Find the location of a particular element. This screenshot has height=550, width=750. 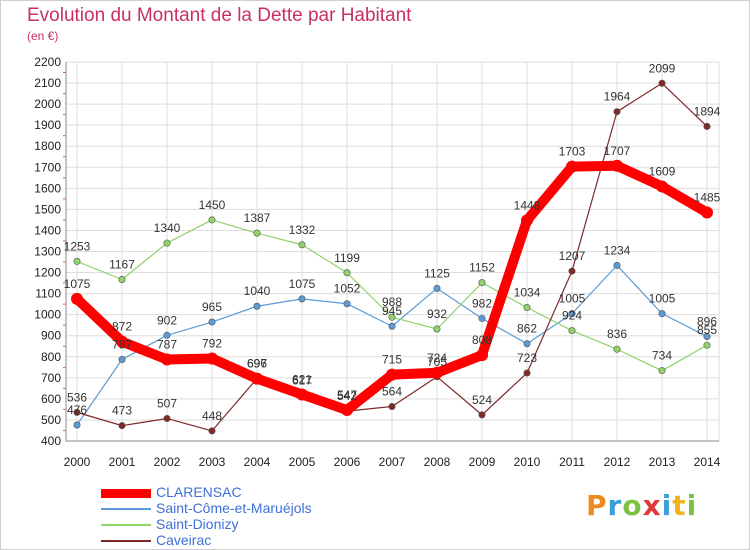

data-label: 1964 is located at coordinates (617, 97).